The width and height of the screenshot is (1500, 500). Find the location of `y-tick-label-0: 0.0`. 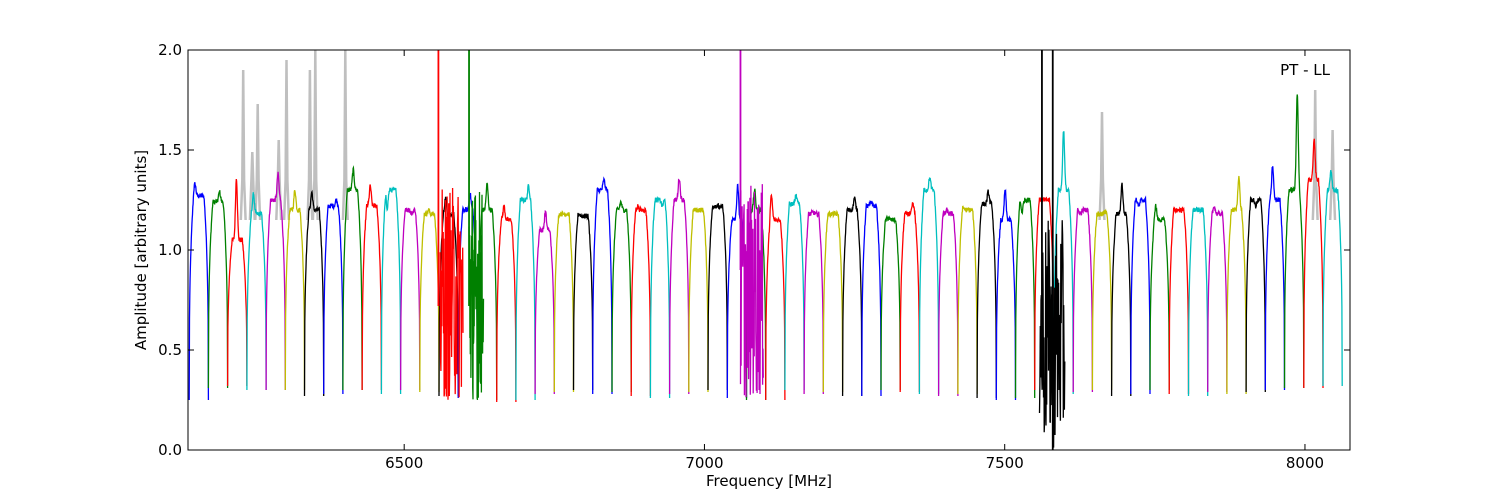

y-tick-label-0: 0.0 is located at coordinates (170, 450).